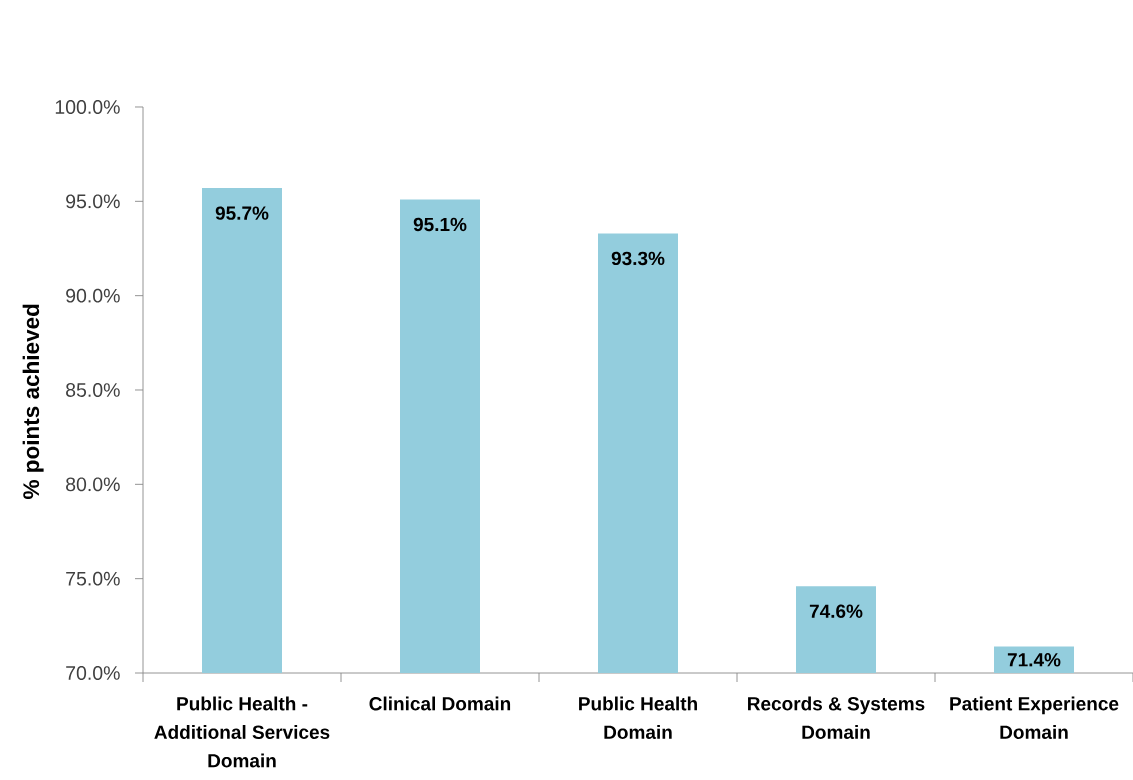  What do you see at coordinates (93, 390) in the screenshot?
I see `y-tick-label: 85.0%` at bounding box center [93, 390].